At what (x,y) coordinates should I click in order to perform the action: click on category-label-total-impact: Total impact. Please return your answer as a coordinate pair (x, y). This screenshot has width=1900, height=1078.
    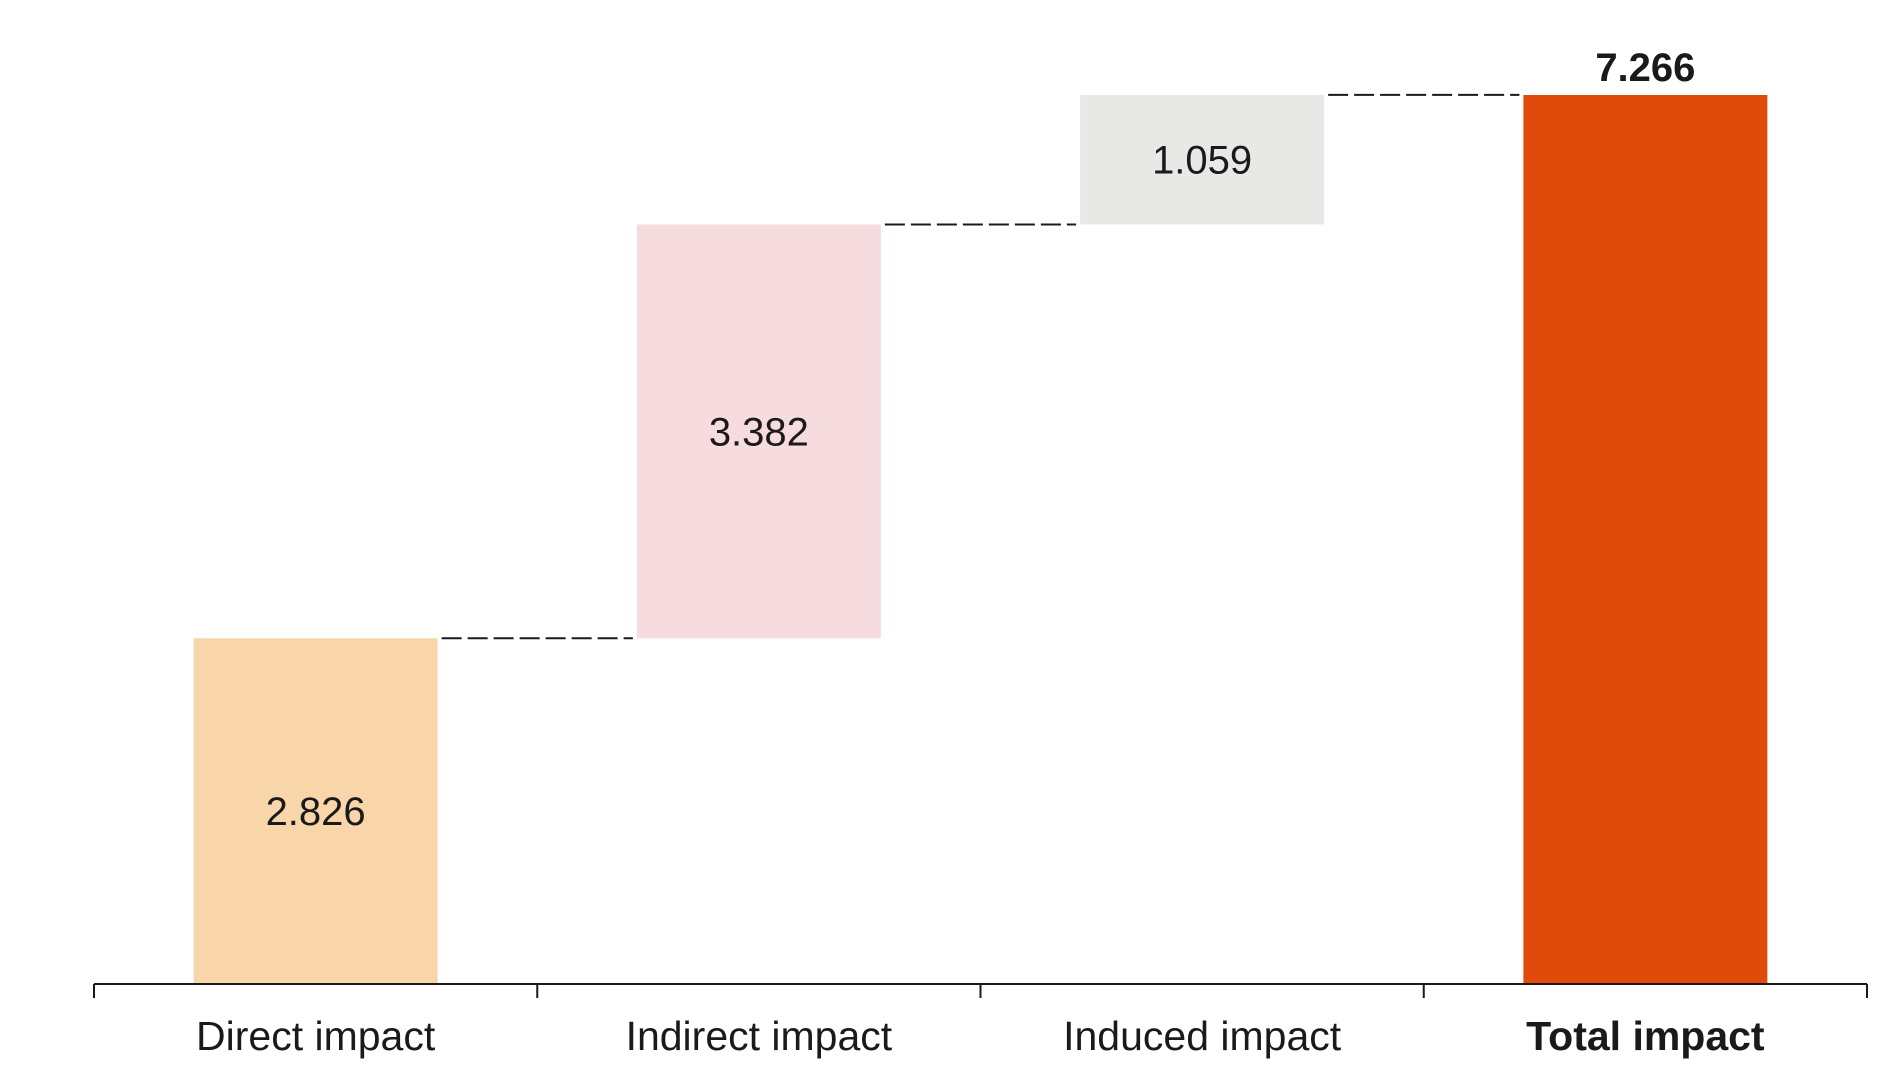
    Looking at the image, I should click on (1645, 1036).